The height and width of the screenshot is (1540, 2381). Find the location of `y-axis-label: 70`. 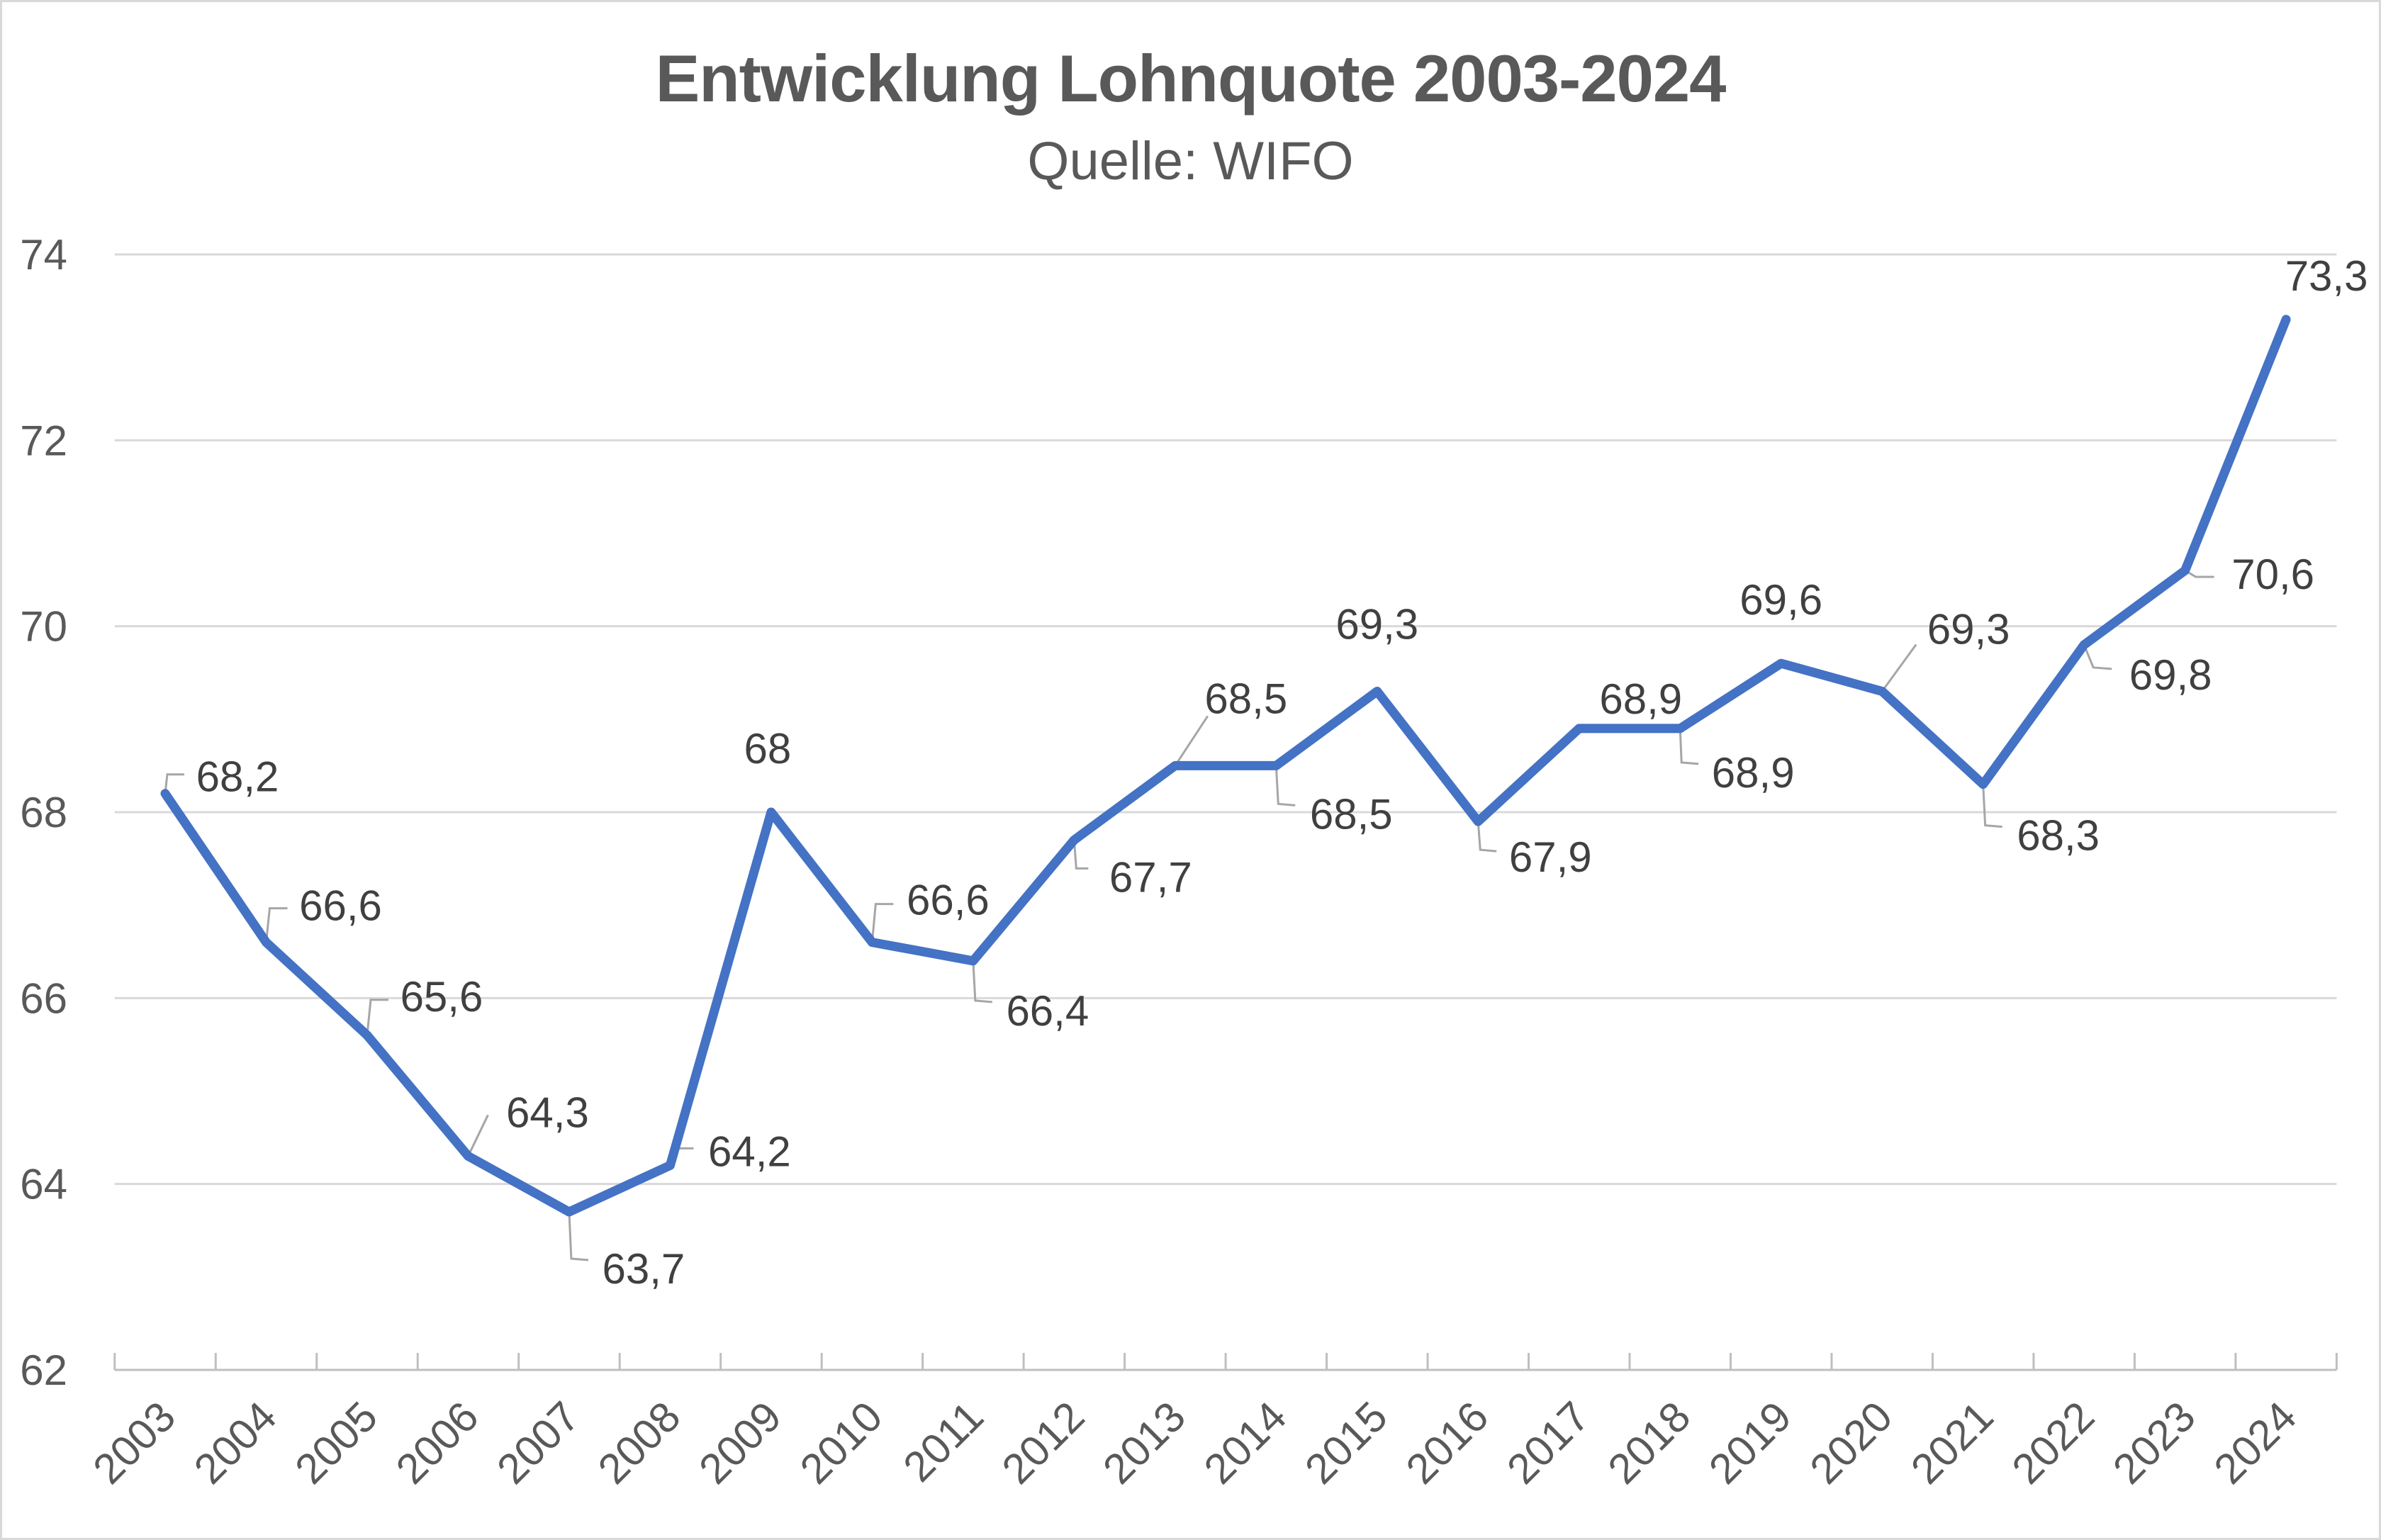

y-axis-label: 70 is located at coordinates (43, 627).